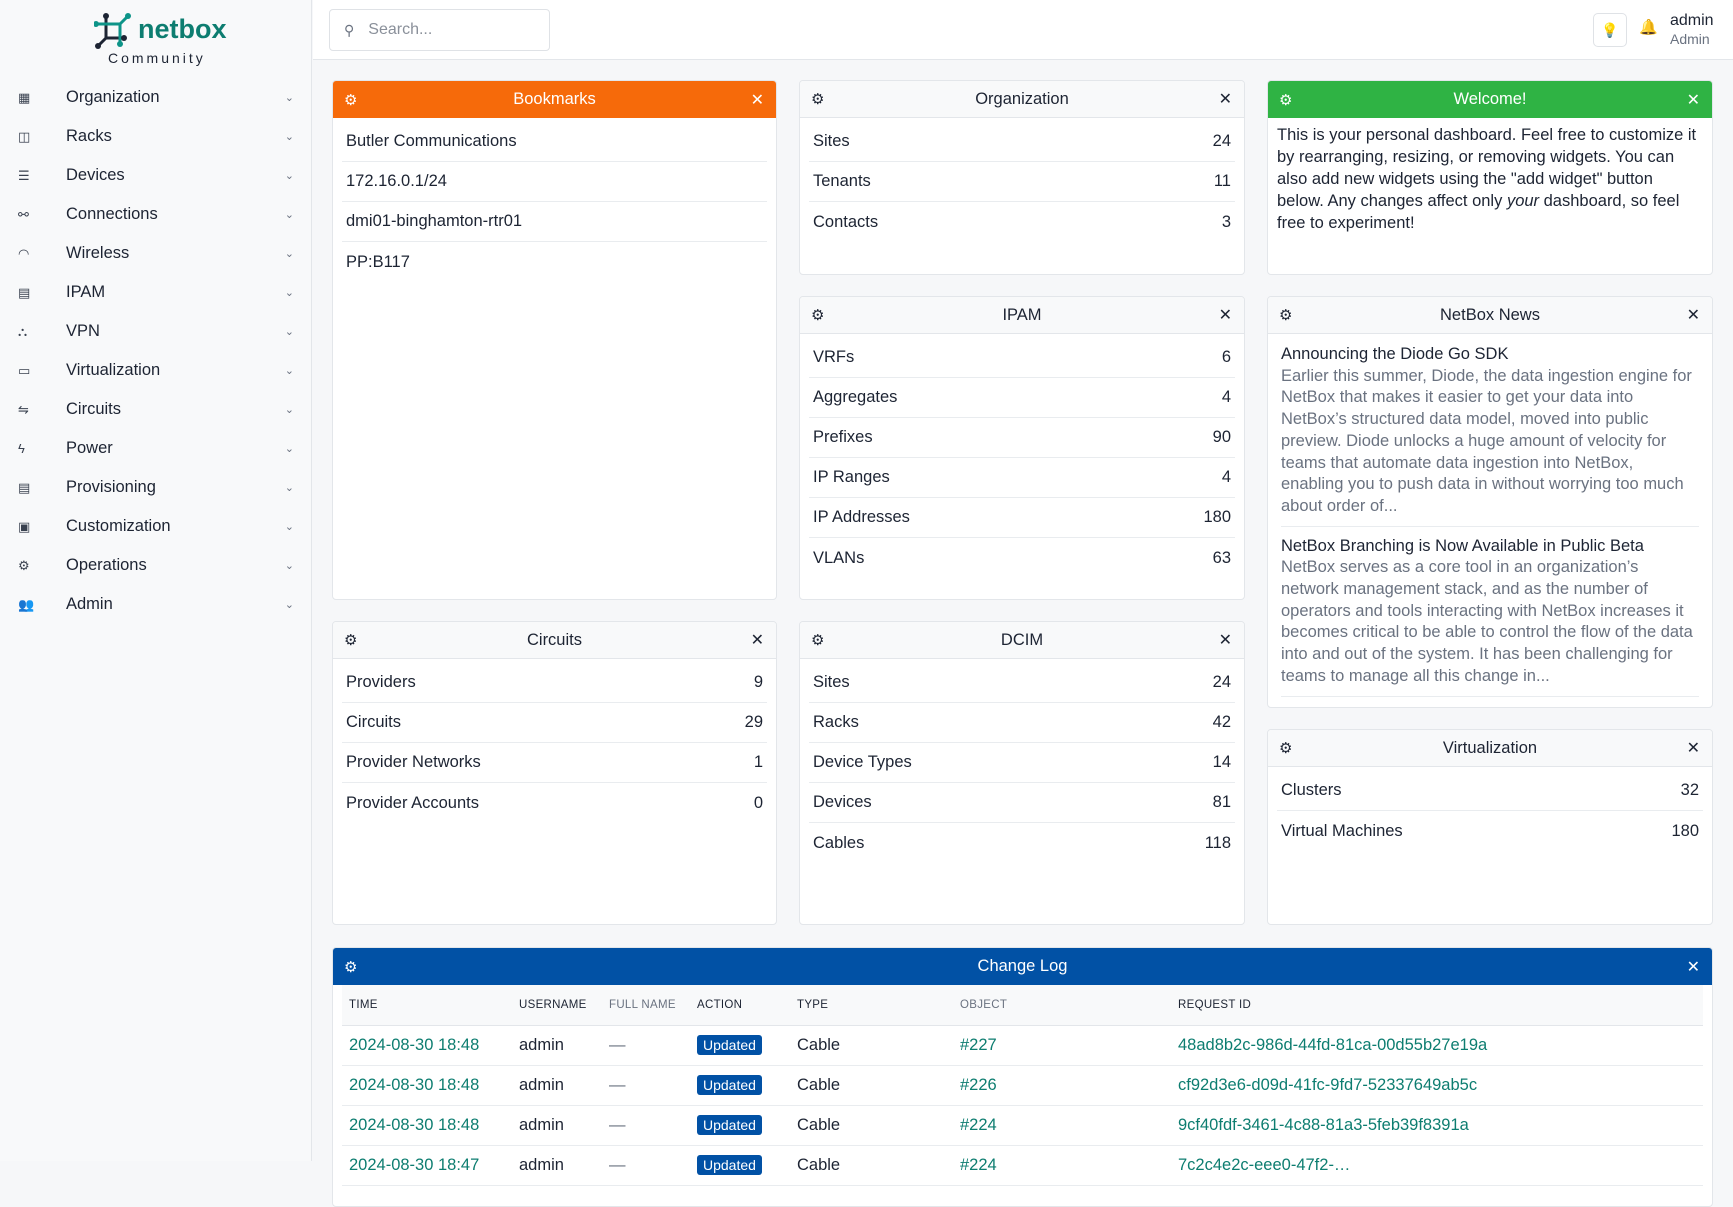  What do you see at coordinates (836, 722) in the screenshot?
I see `stat-label: Racks` at bounding box center [836, 722].